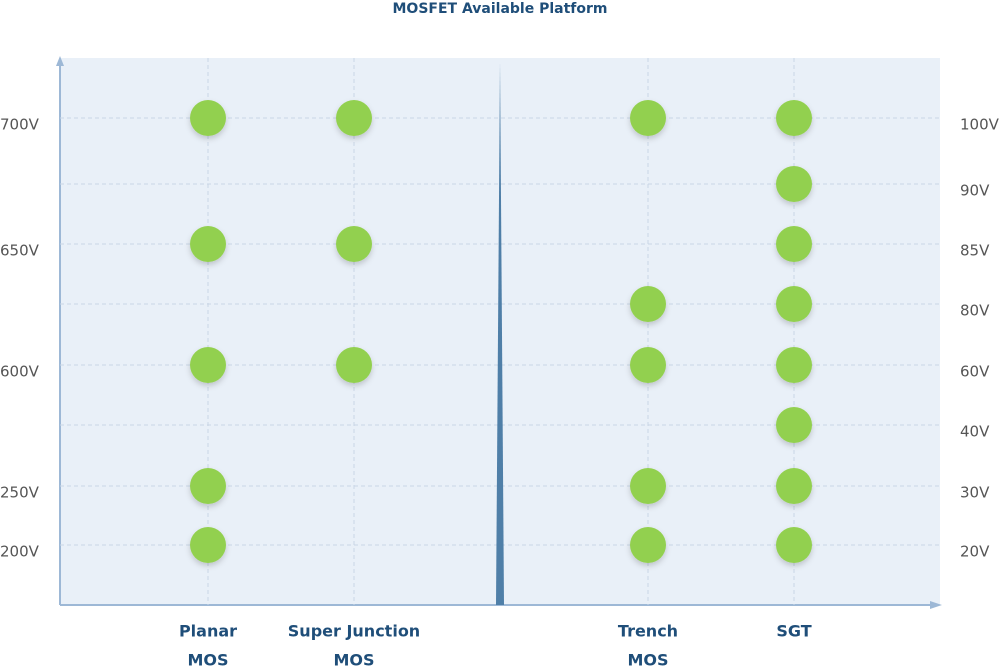  Describe the element at coordinates (975, 251) in the screenshot. I see `right-axis-label: 85V` at that location.